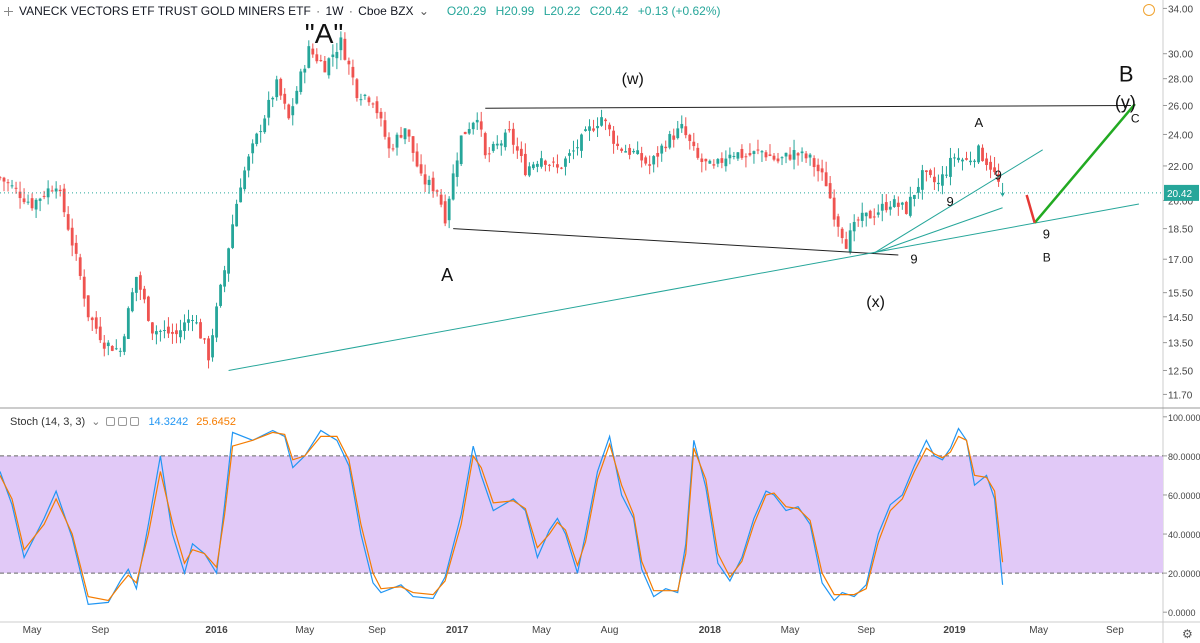 This screenshot has width=1200, height=643. Describe the element at coordinates (123, 421) in the screenshot. I see `settings-icon` at that location.